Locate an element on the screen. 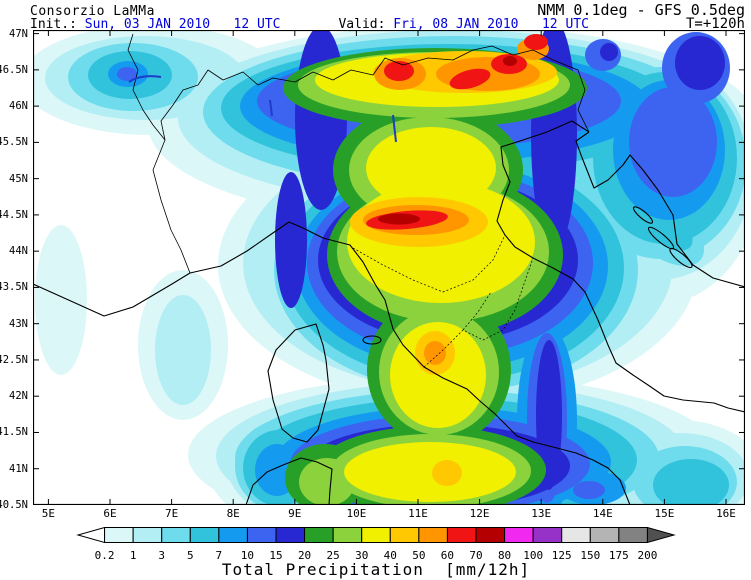  longitude-axis: 5E 6E 7E 8E 9E 10E 11E 12E 13E 14E 15E 16E is located at coordinates (389, 514).